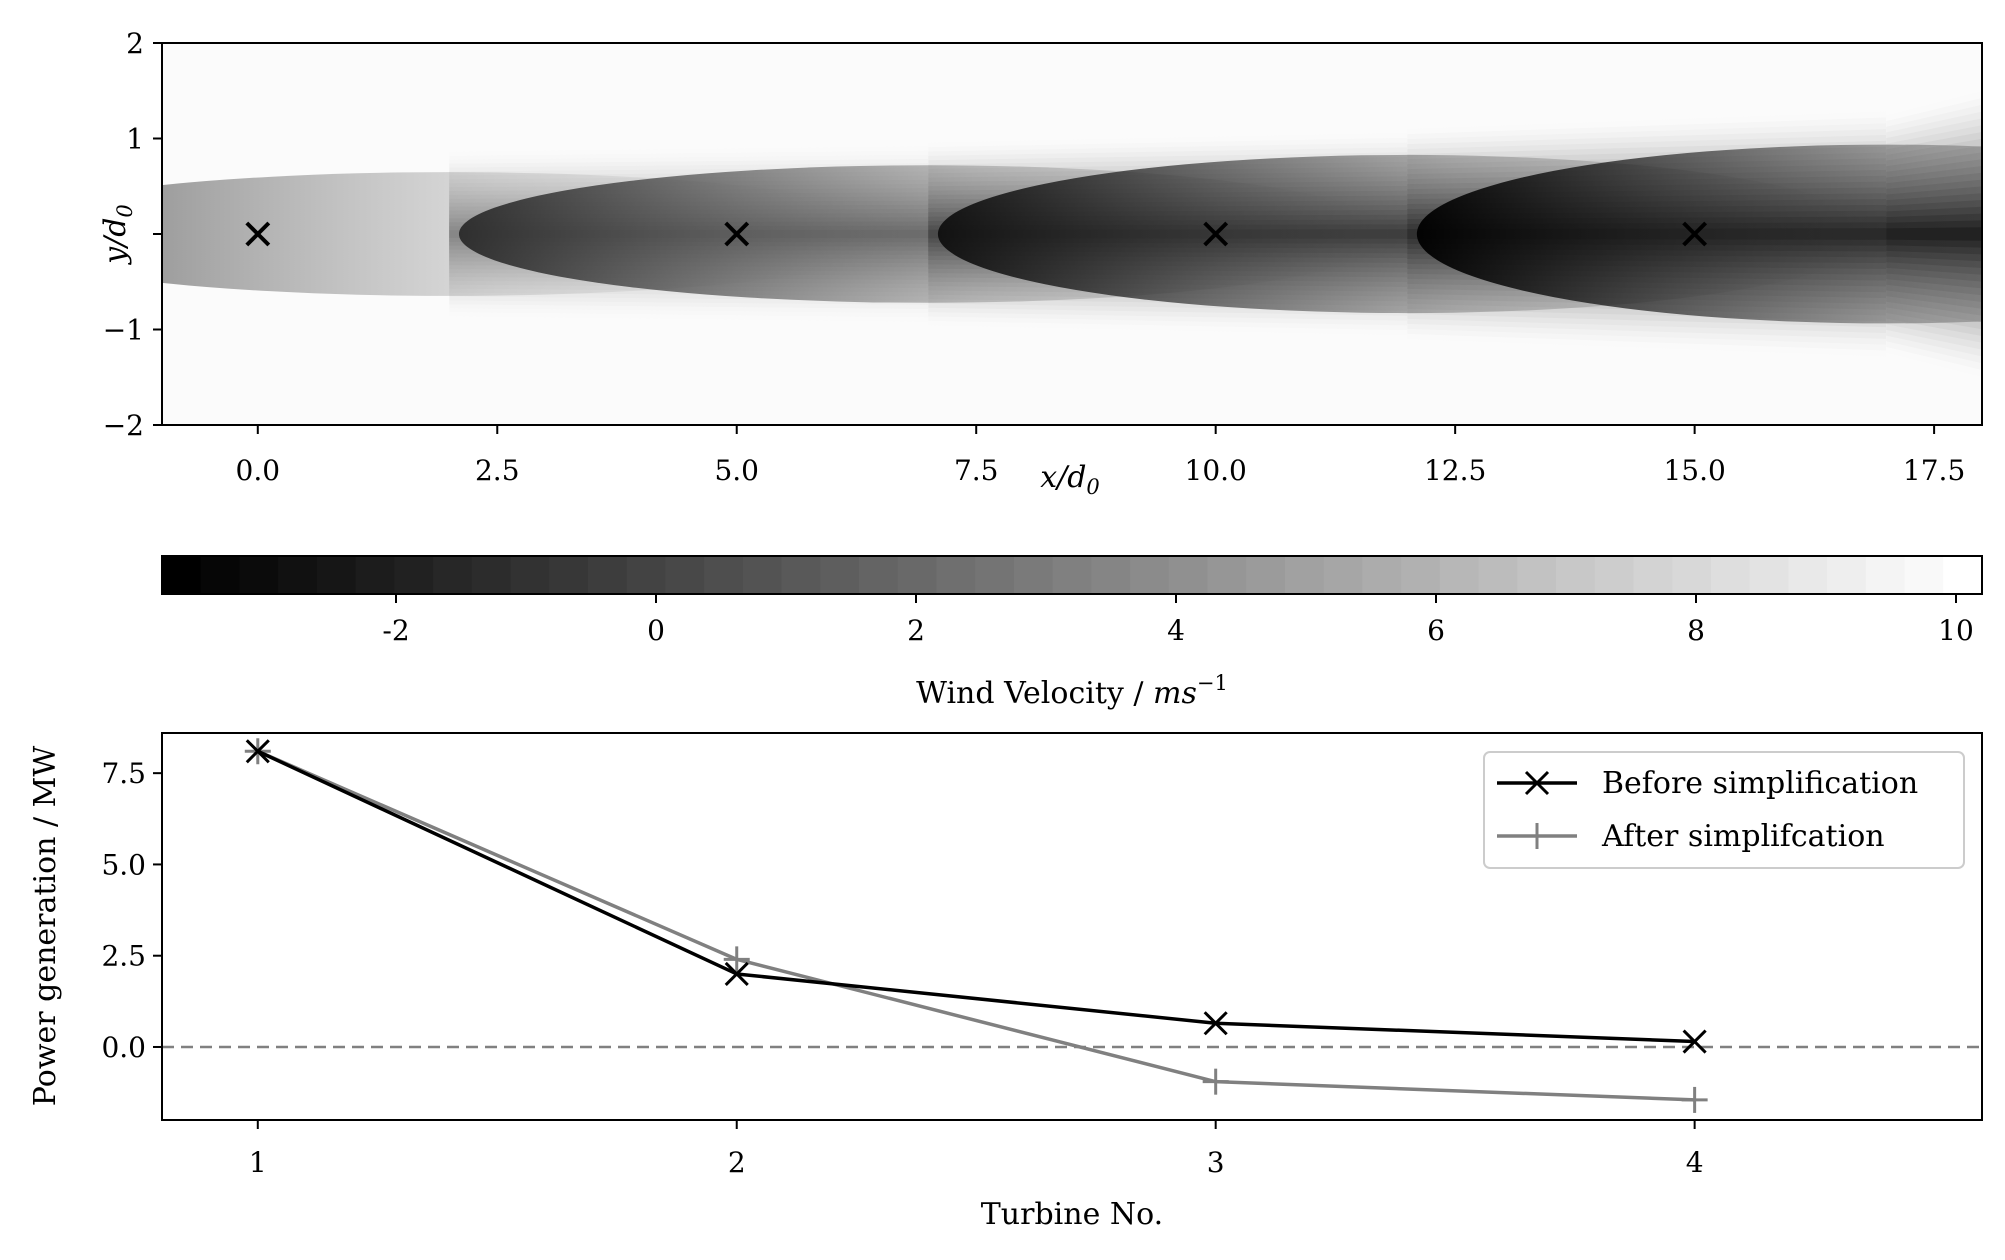 This screenshot has width=2005, height=1260. I want to click on heatmap-x-tick-label: 2.5, so click(497, 470).